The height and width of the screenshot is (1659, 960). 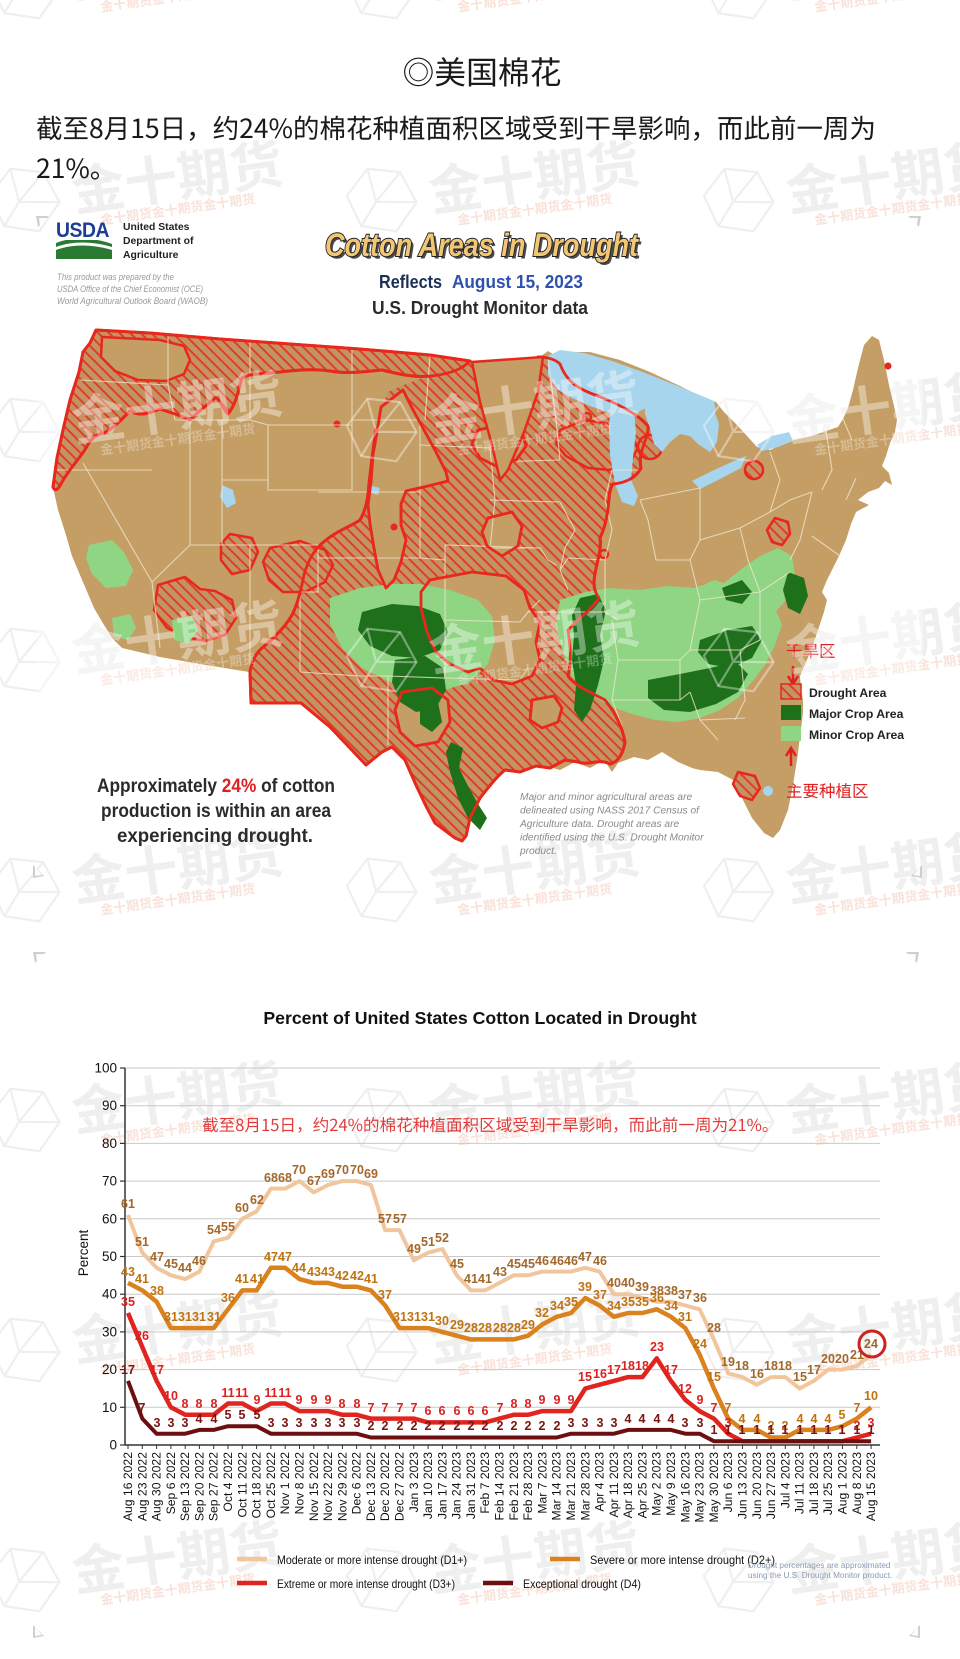 I want to click on svg-text: 47, so click(x=157, y=1257).